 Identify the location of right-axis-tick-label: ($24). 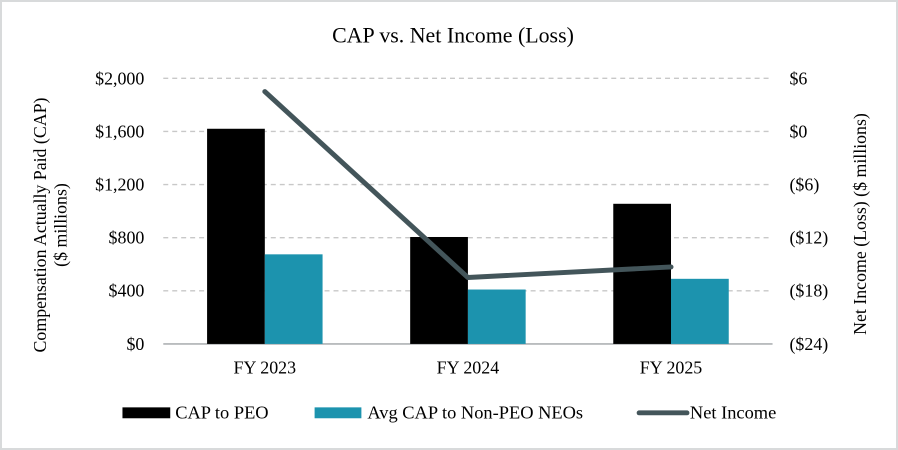
(808, 344).